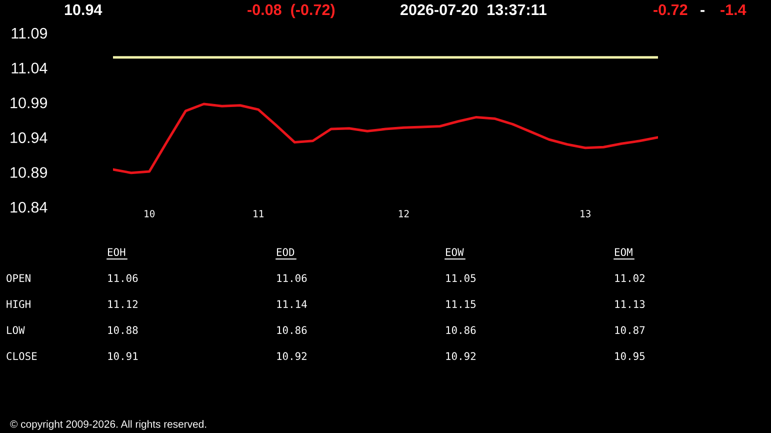 The image size is (771, 433). I want to click on y-tick-label: 10.99, so click(28, 102).